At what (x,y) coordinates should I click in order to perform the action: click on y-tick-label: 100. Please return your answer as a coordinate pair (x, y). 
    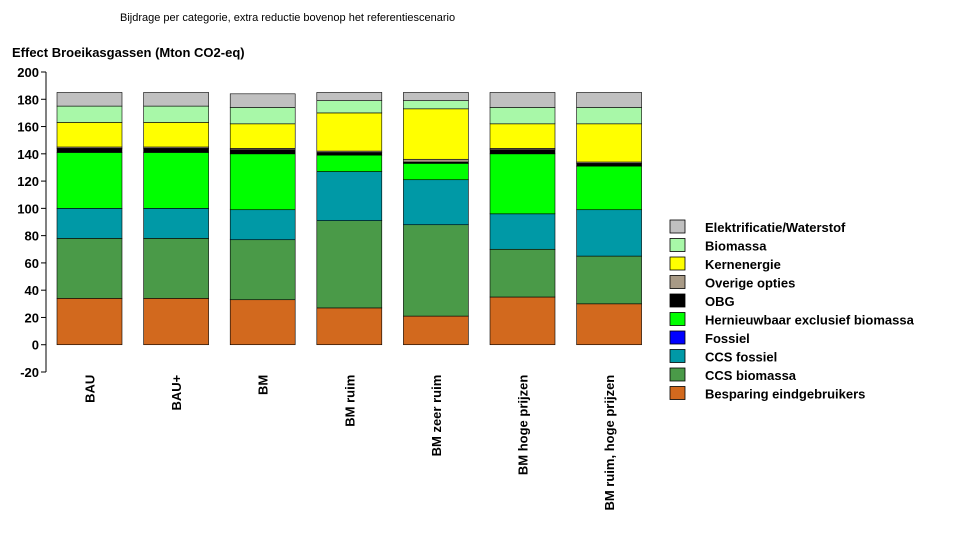
    Looking at the image, I should click on (28, 208).